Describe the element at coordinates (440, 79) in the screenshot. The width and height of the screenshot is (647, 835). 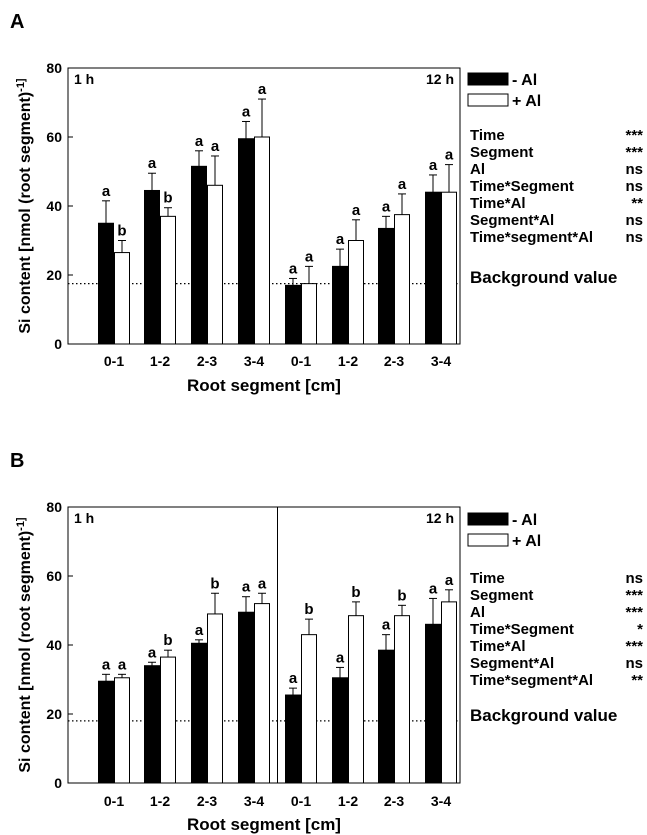
I see `time-label-12h: 12 h` at that location.